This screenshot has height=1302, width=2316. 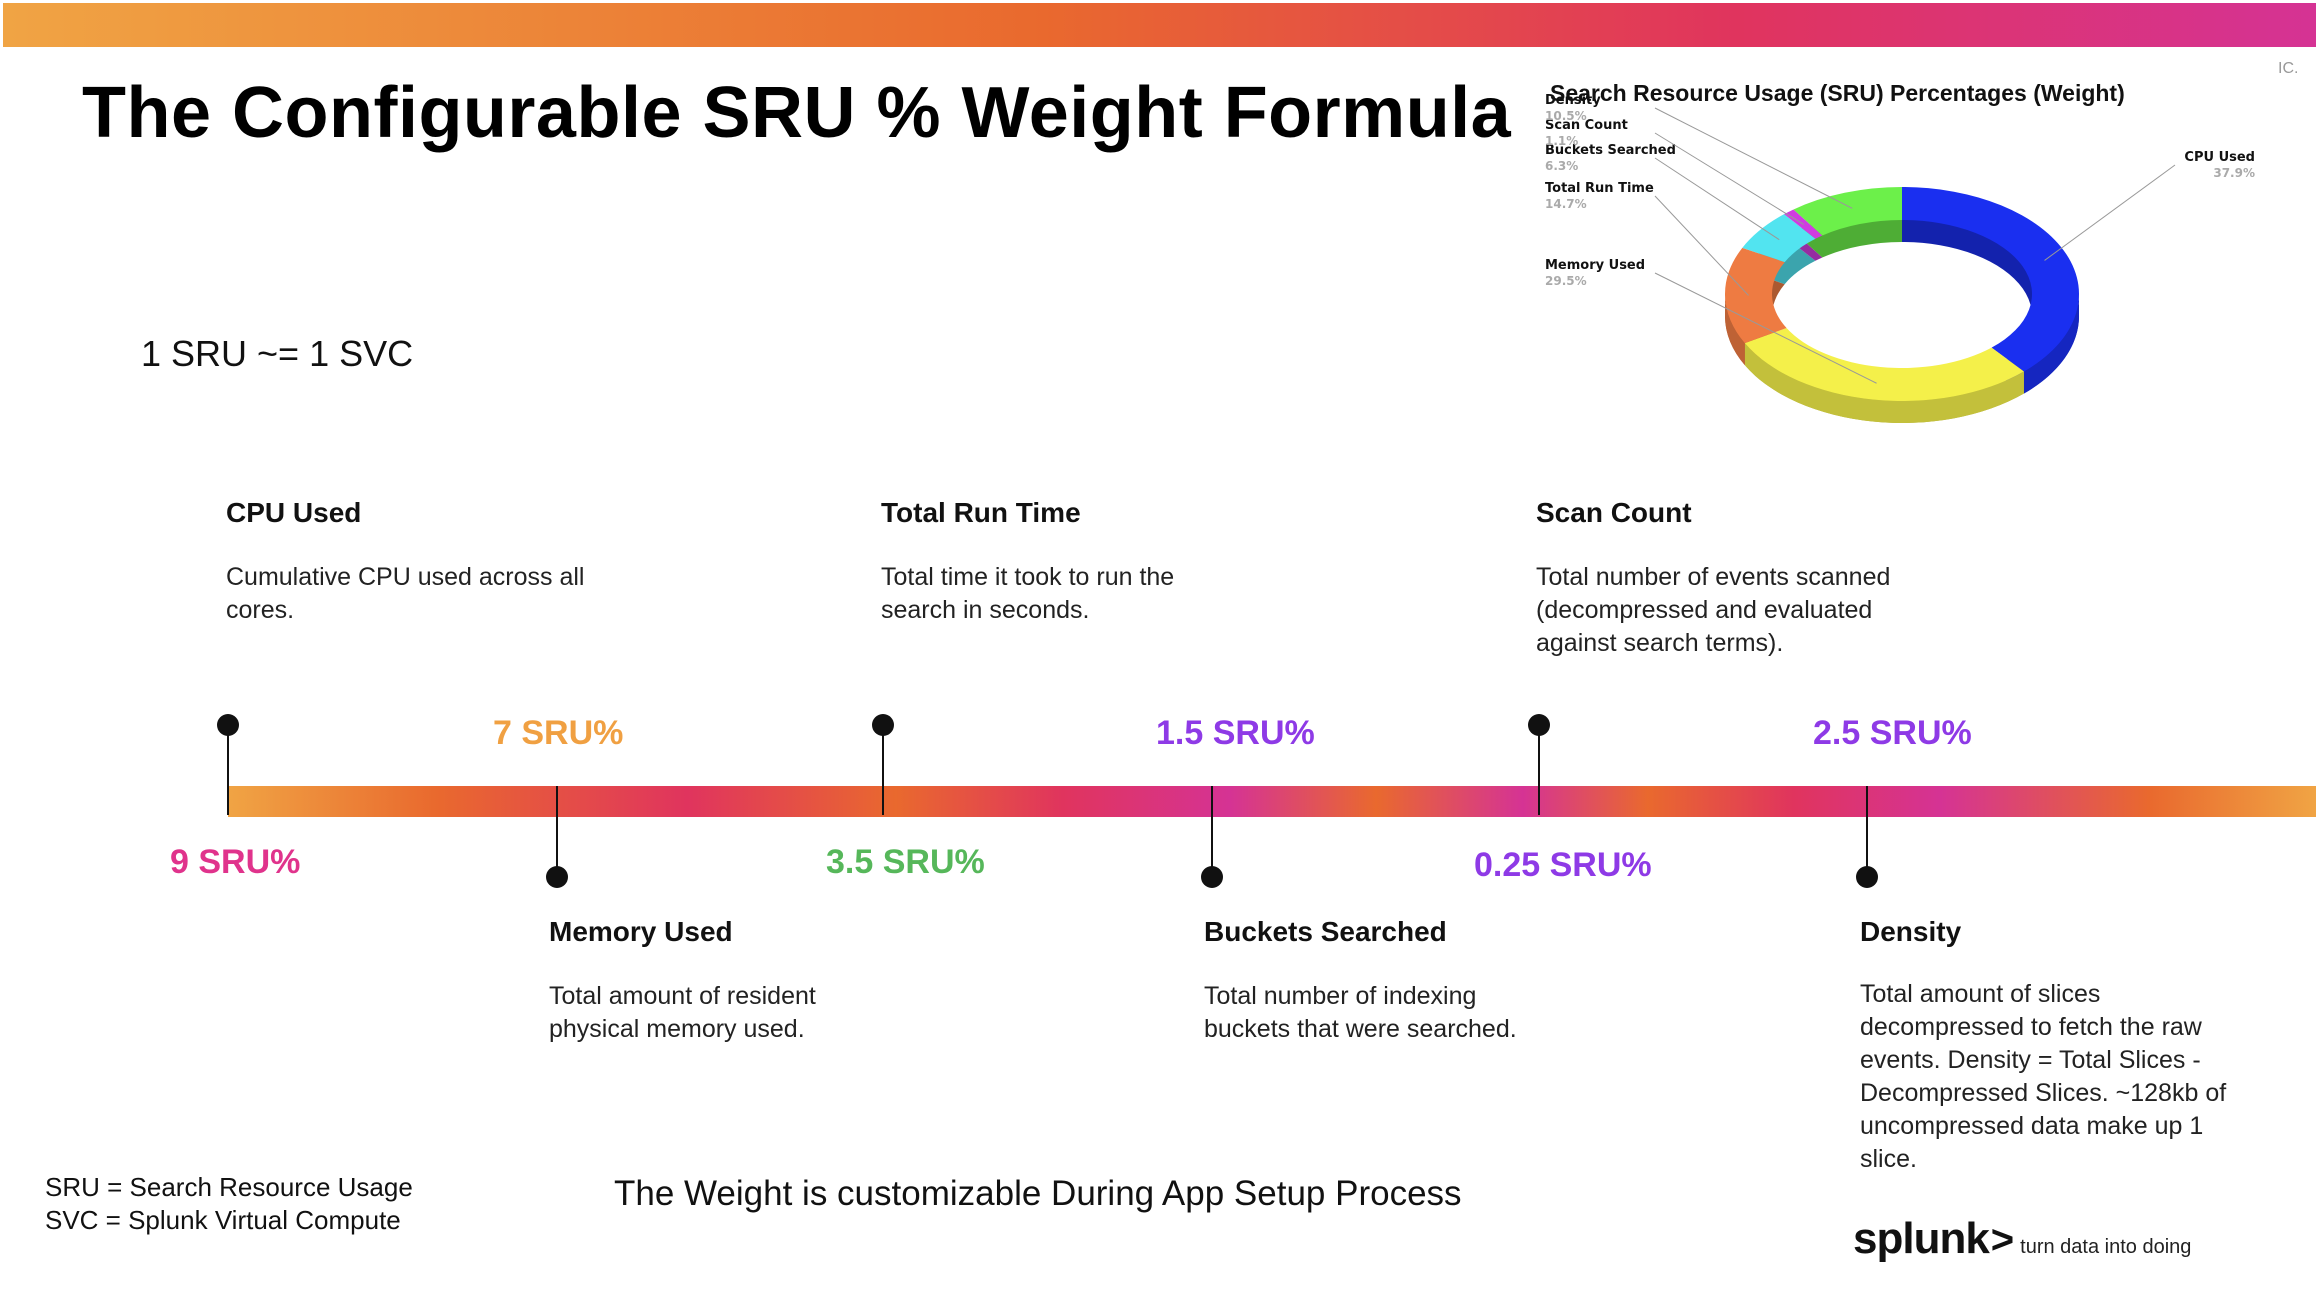 I want to click on slice-label-1: Memory Used, so click(x=1595, y=265).